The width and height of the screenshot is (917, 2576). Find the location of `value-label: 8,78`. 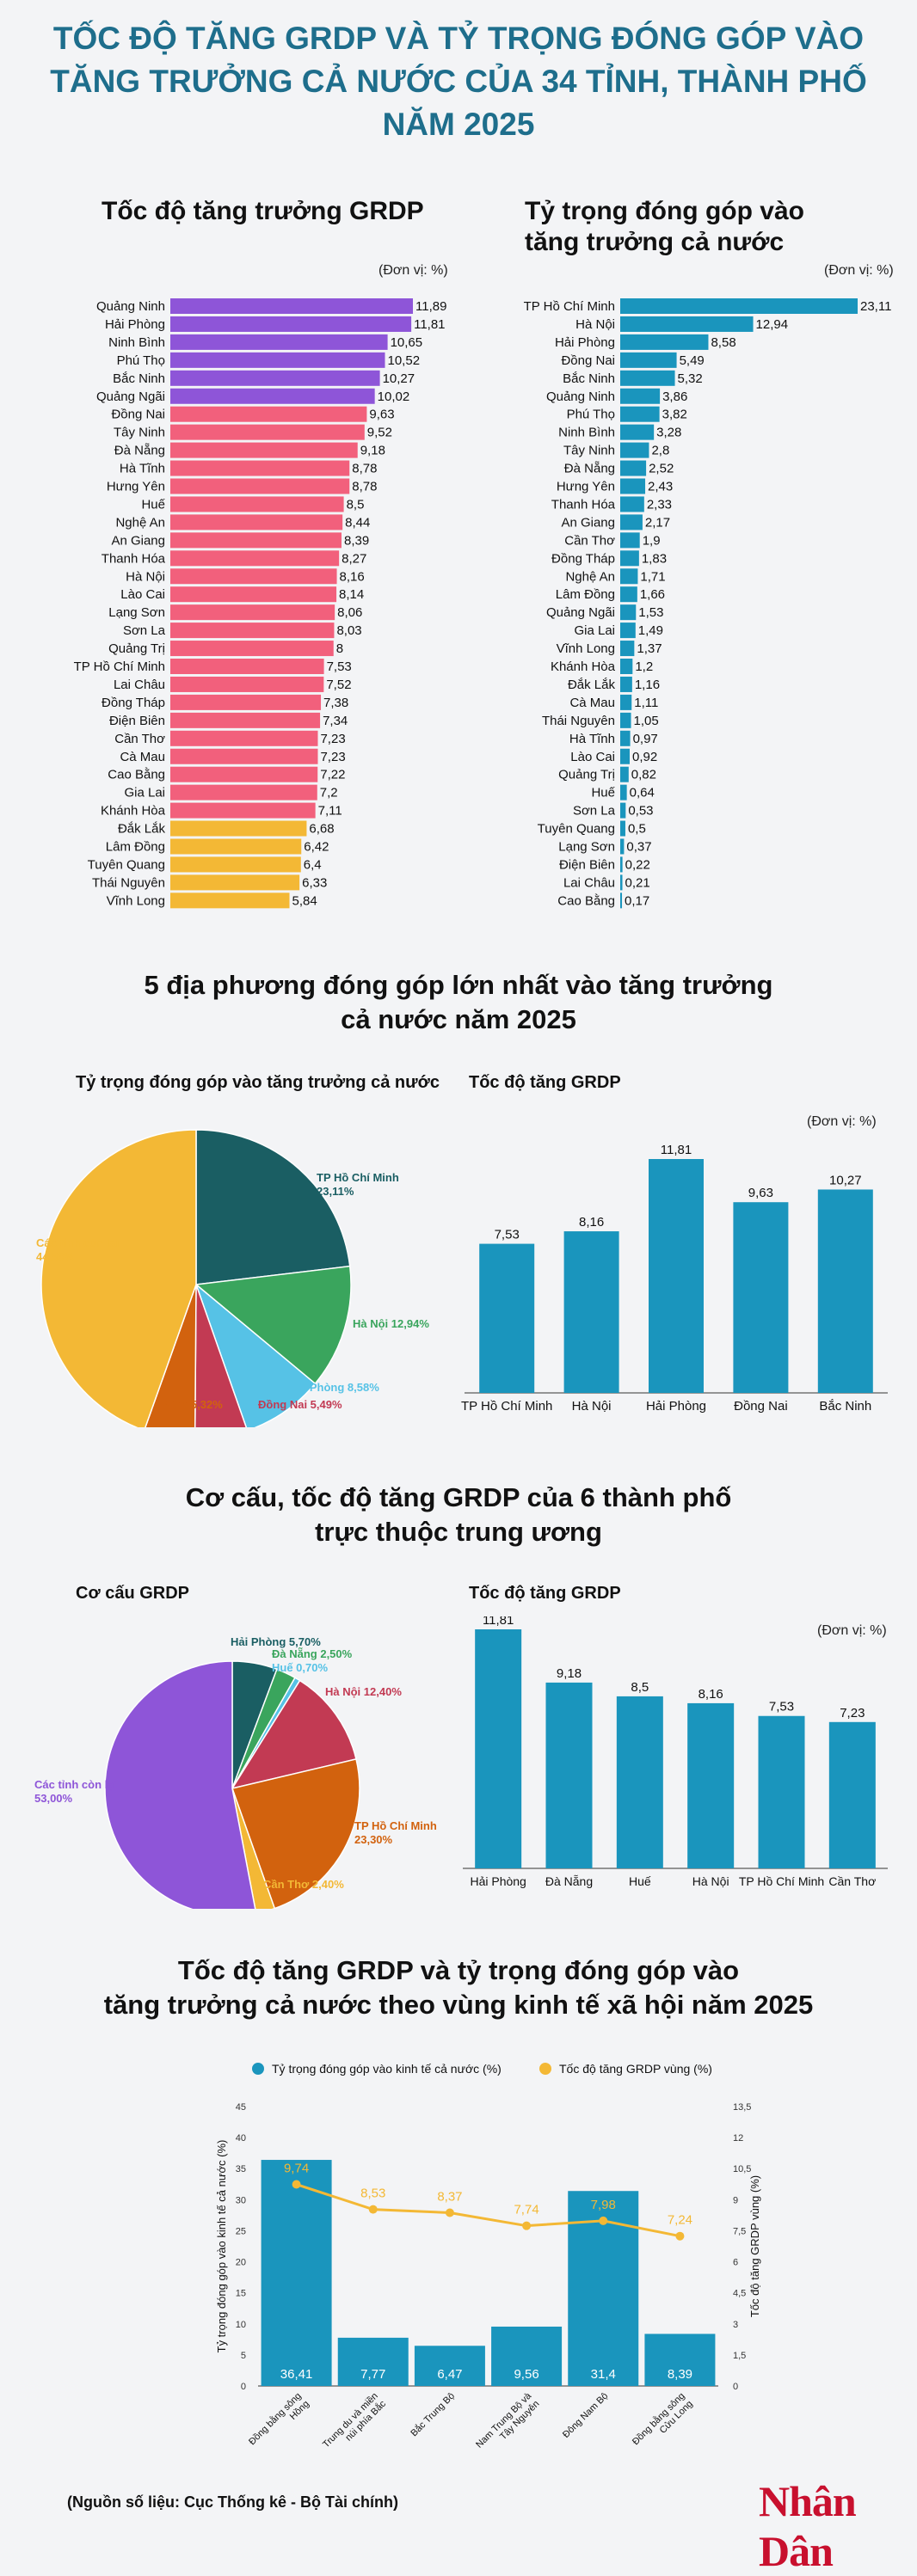

value-label: 8,78 is located at coordinates (364, 487).